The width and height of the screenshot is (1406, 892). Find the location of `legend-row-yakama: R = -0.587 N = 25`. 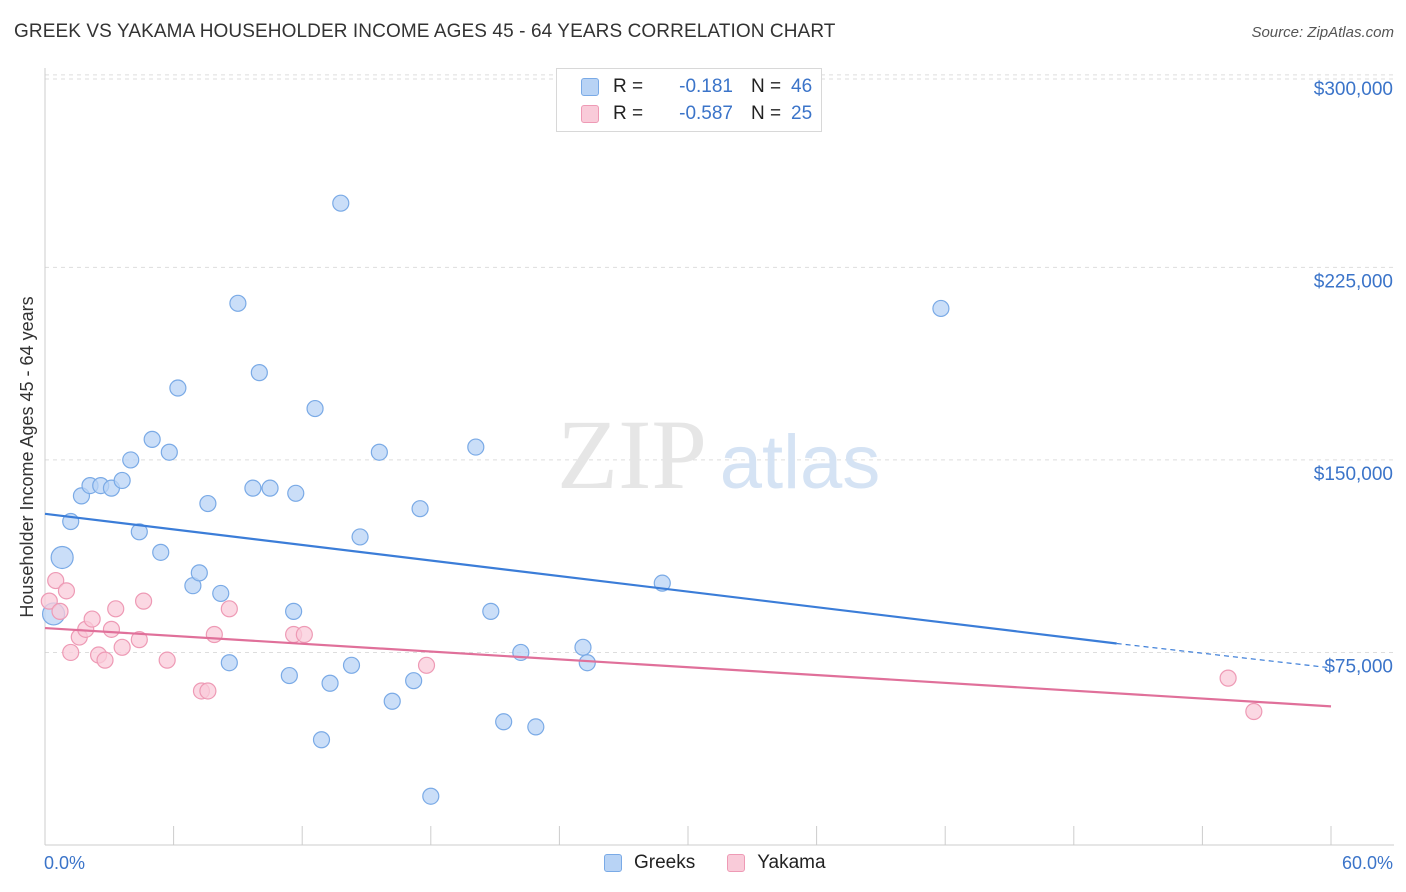

legend-row-yakama: R = -0.587 N = 25 is located at coordinates (696, 114).